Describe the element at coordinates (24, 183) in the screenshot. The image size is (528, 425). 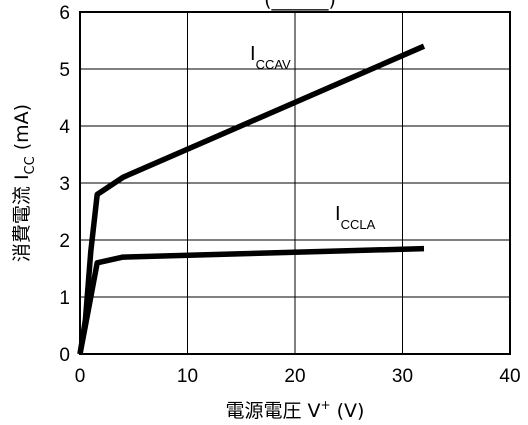
I see `y-axis-title: 消費電流 ICC (mA)` at that location.